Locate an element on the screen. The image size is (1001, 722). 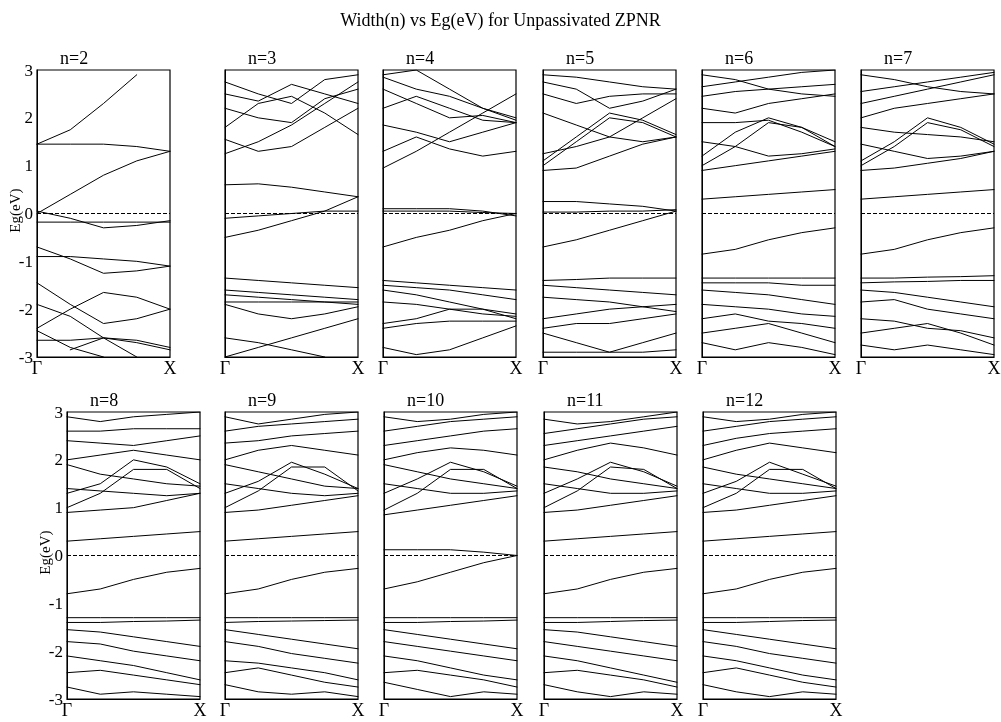
chart-title: n=9 is located at coordinates (262, 400).